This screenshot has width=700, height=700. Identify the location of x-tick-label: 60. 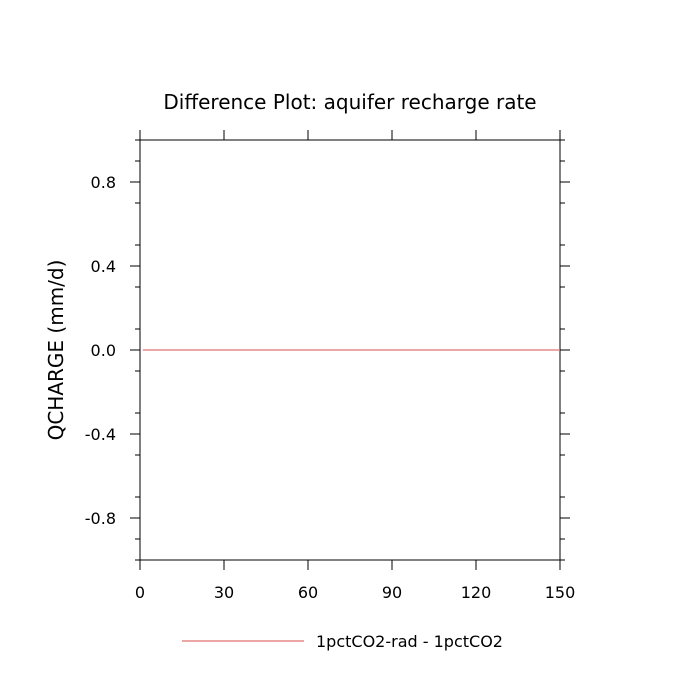
(308, 592).